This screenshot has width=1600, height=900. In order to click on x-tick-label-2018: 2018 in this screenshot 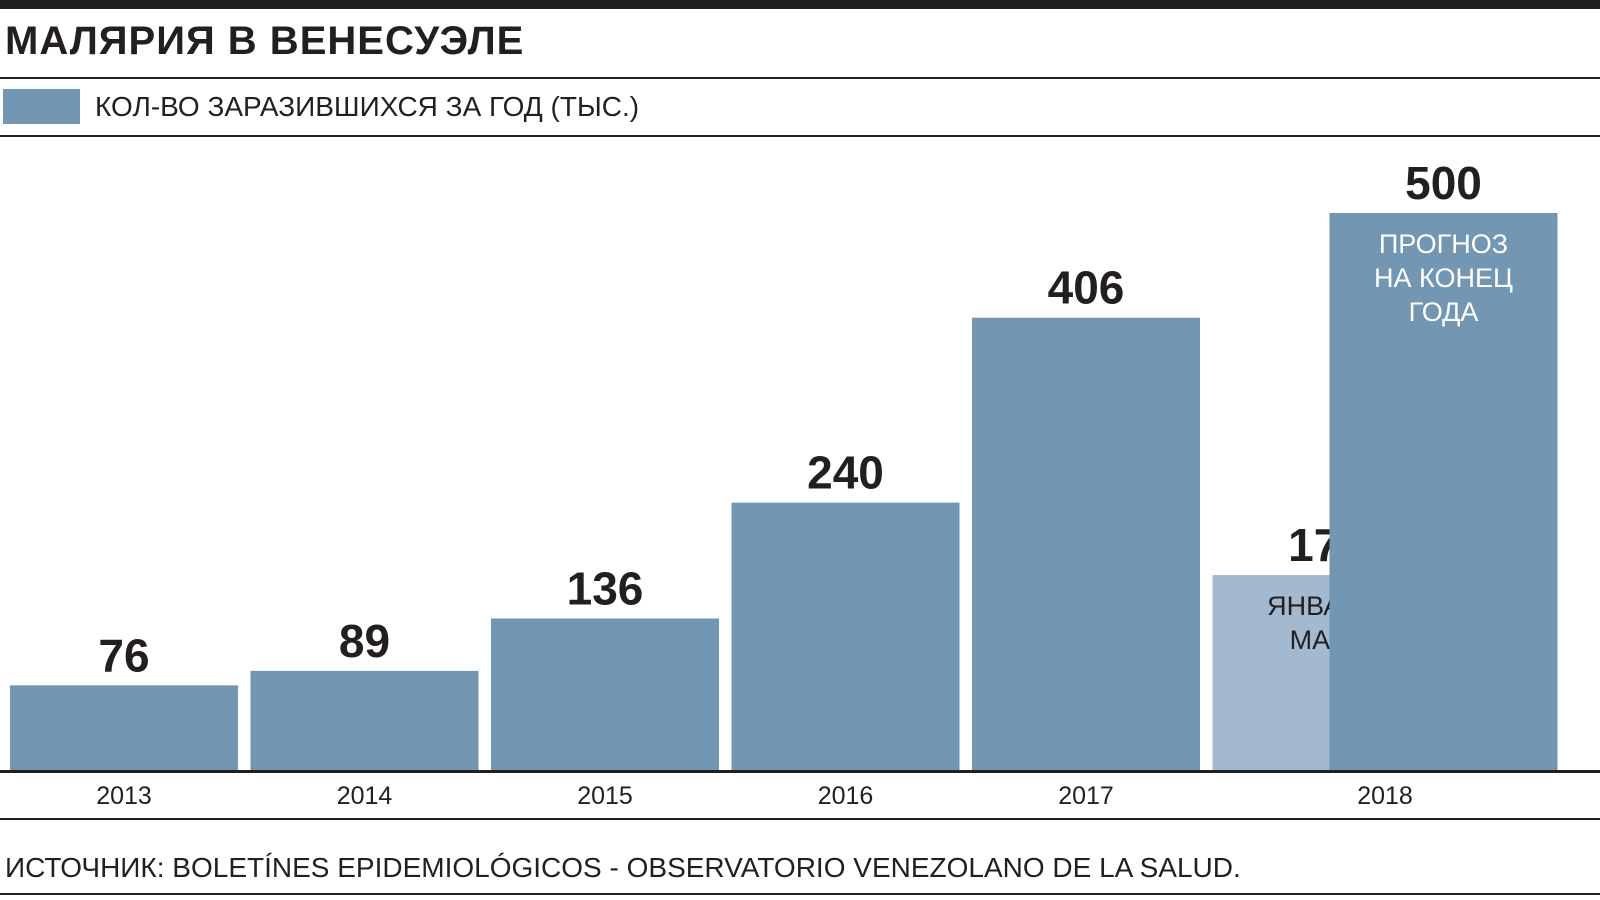, I will do `click(1385, 796)`.